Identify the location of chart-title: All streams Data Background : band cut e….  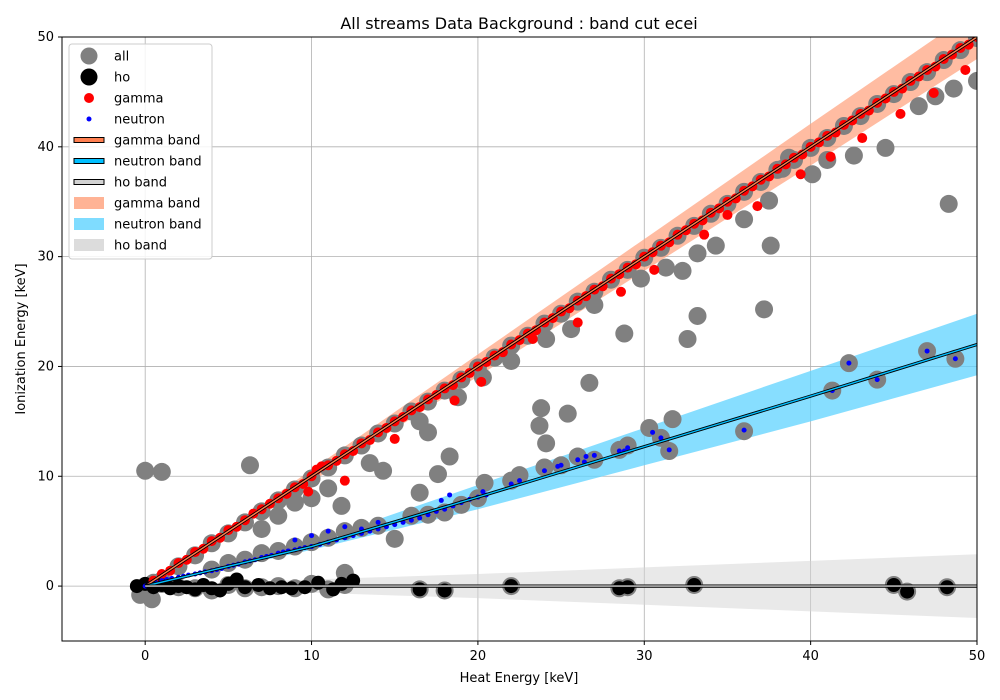
(518, 23).